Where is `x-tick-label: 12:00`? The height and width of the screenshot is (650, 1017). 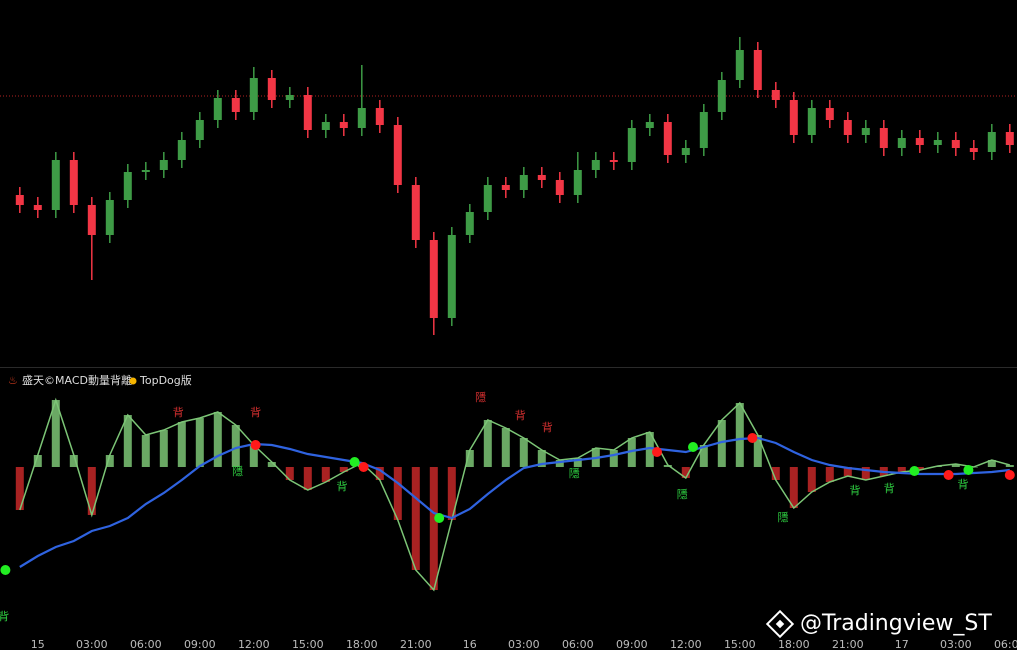
x-tick-label: 12:00 is located at coordinates (254, 644).